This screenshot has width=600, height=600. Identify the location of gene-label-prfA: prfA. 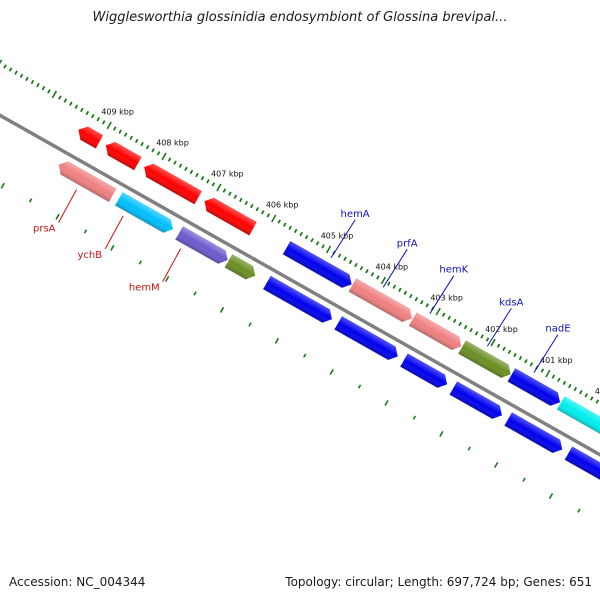
(407, 243).